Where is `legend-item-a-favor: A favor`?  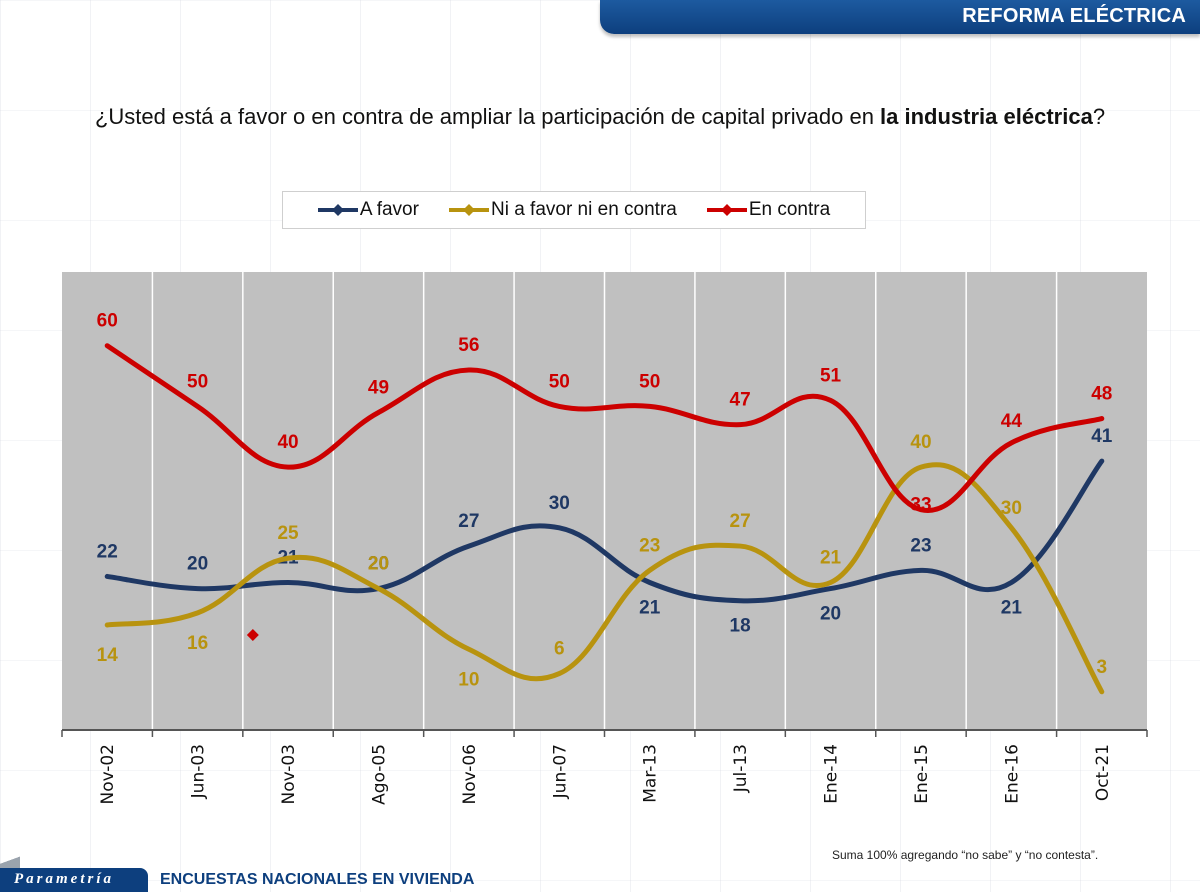
legend-item-a-favor: A favor is located at coordinates (368, 210).